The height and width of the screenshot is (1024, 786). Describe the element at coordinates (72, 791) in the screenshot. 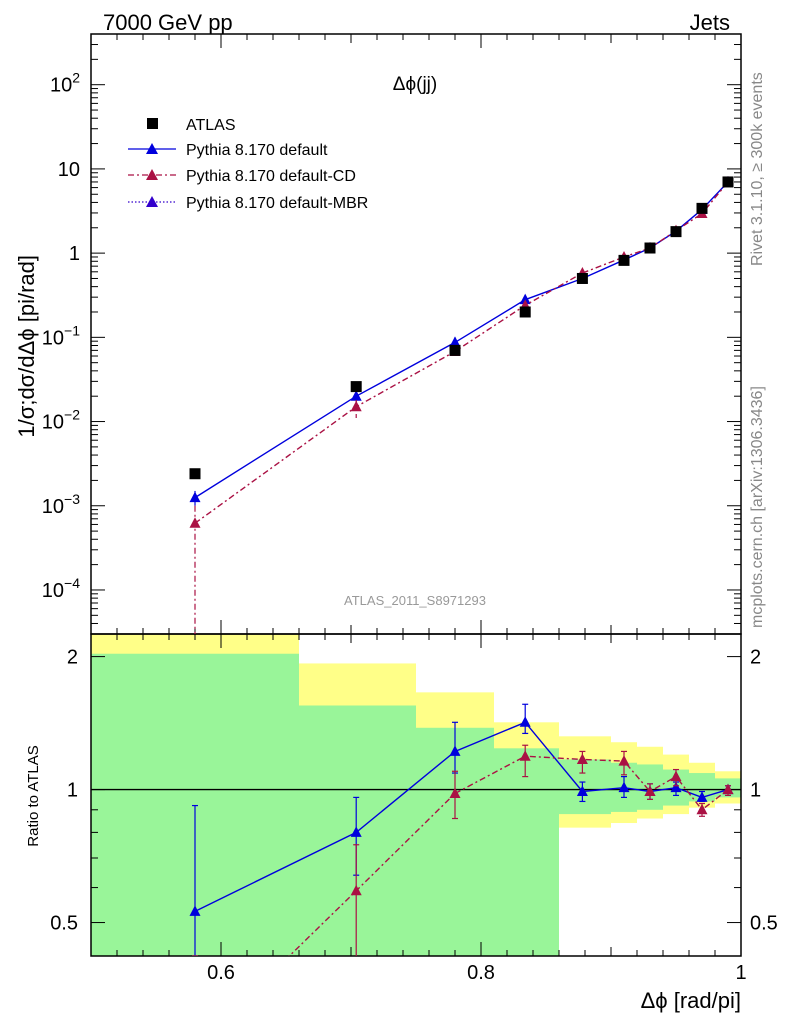

I see `y-ratio-tick-label-left: 1` at that location.